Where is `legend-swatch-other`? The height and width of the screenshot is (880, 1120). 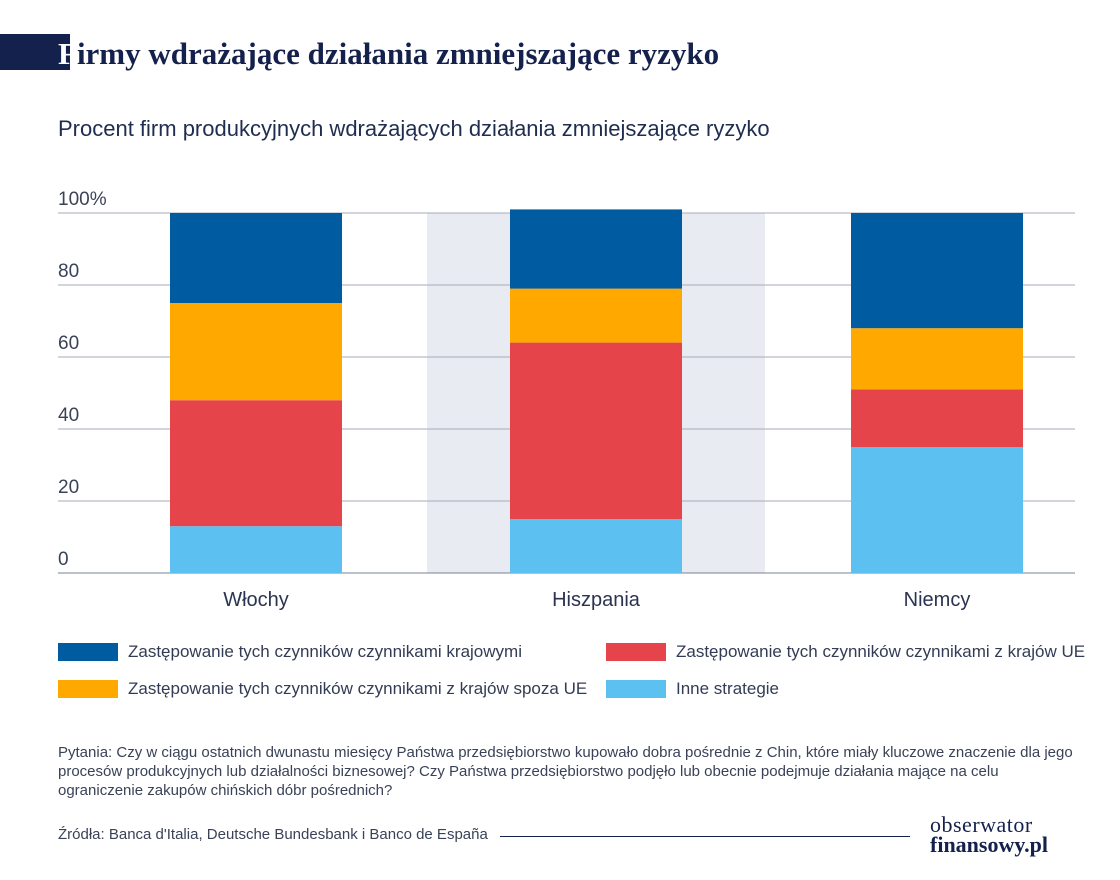
legend-swatch-other is located at coordinates (636, 689).